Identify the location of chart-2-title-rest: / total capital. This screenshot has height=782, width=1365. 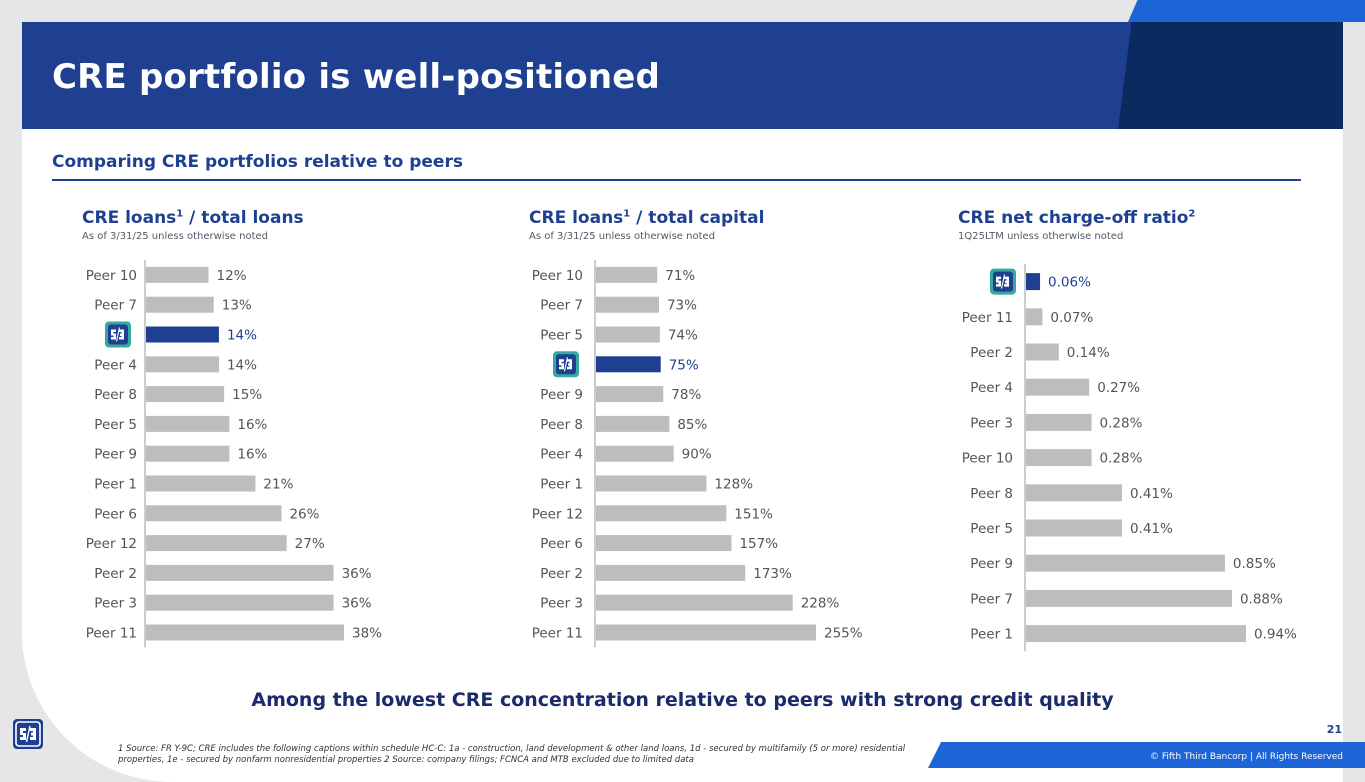
(697, 218).